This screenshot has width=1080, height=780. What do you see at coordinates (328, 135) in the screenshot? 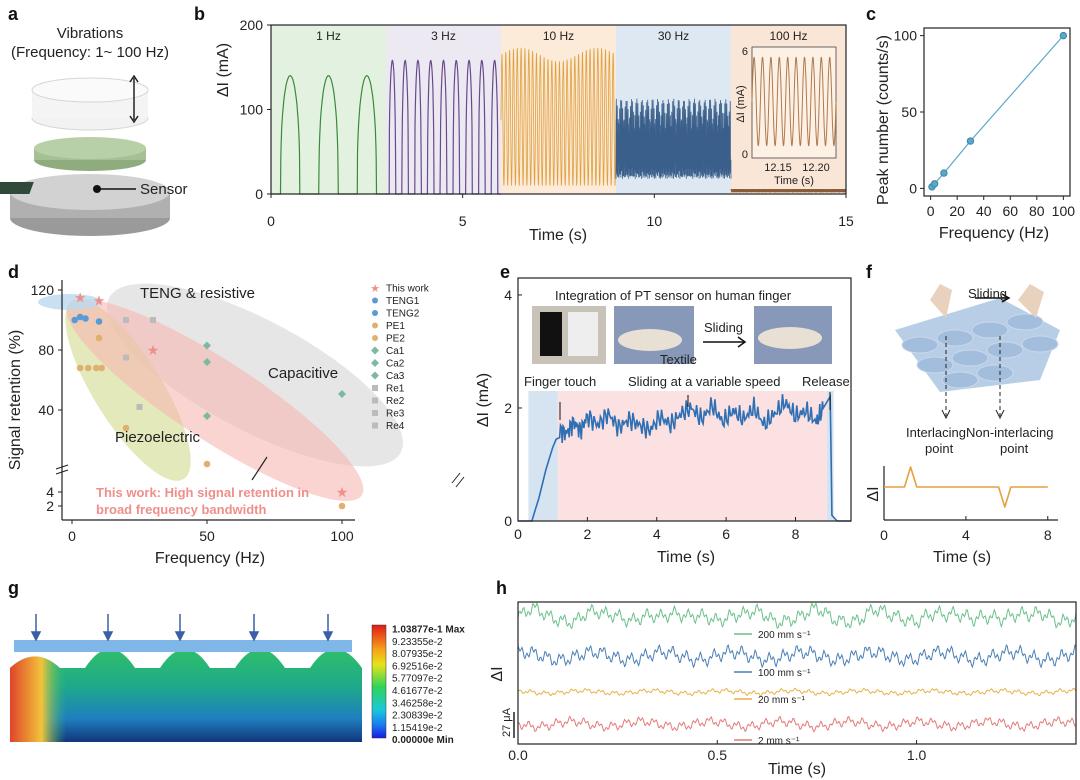
I see `trace-1hz` at bounding box center [328, 135].